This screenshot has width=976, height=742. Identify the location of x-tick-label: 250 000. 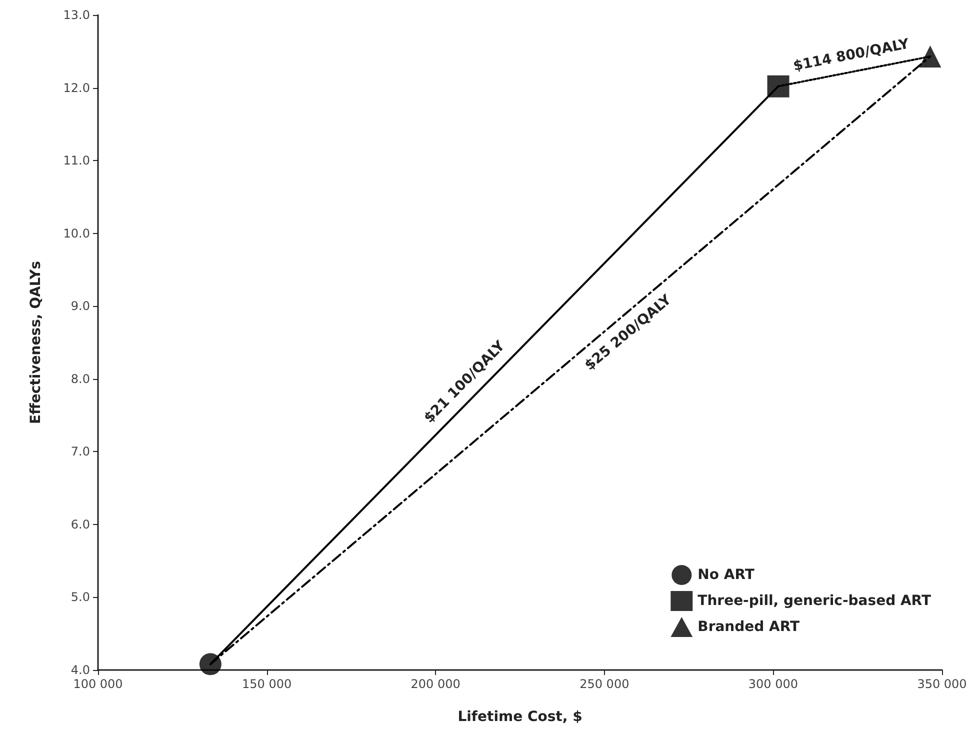
(605, 684).